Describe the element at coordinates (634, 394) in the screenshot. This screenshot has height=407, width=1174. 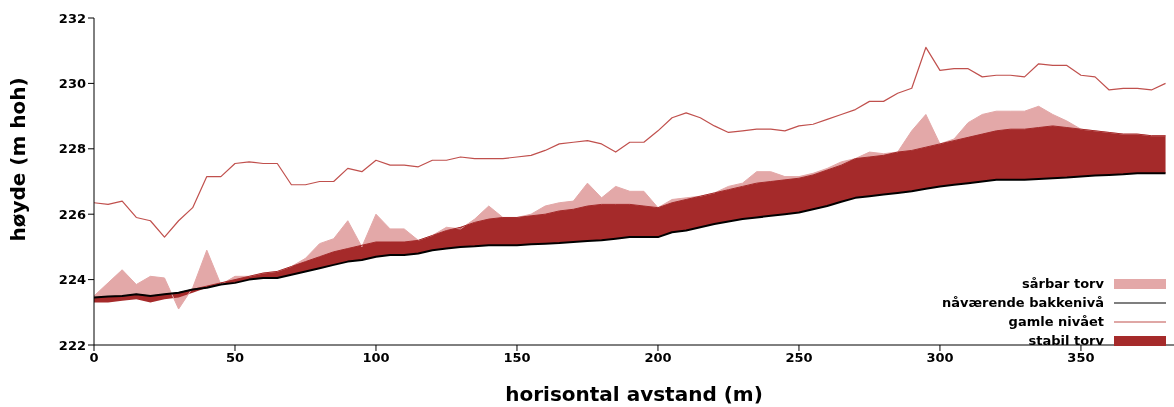
I see `x-axis-title: horisontal avstand (m)` at that location.